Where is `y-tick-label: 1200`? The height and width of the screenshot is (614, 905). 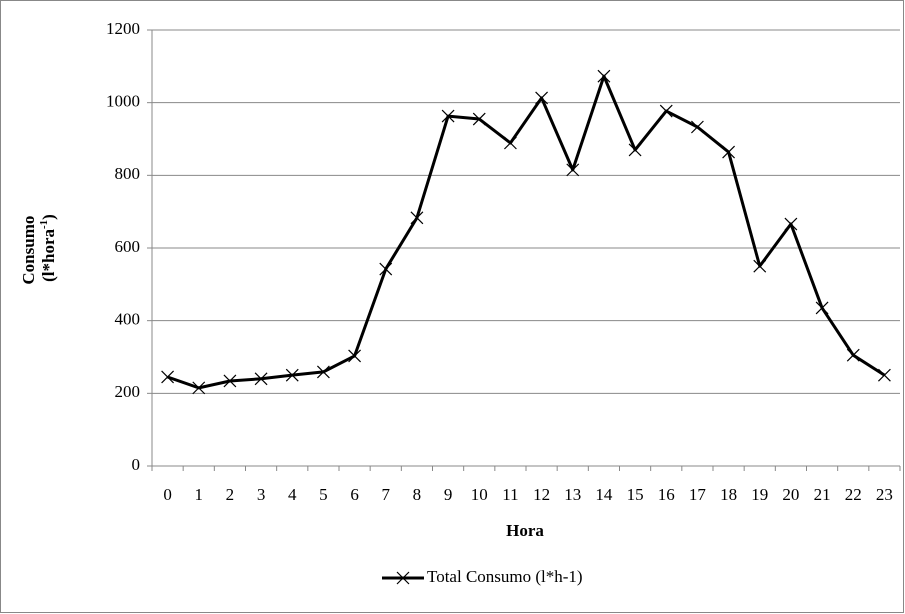 y-tick-label: 1200 is located at coordinates (123, 28).